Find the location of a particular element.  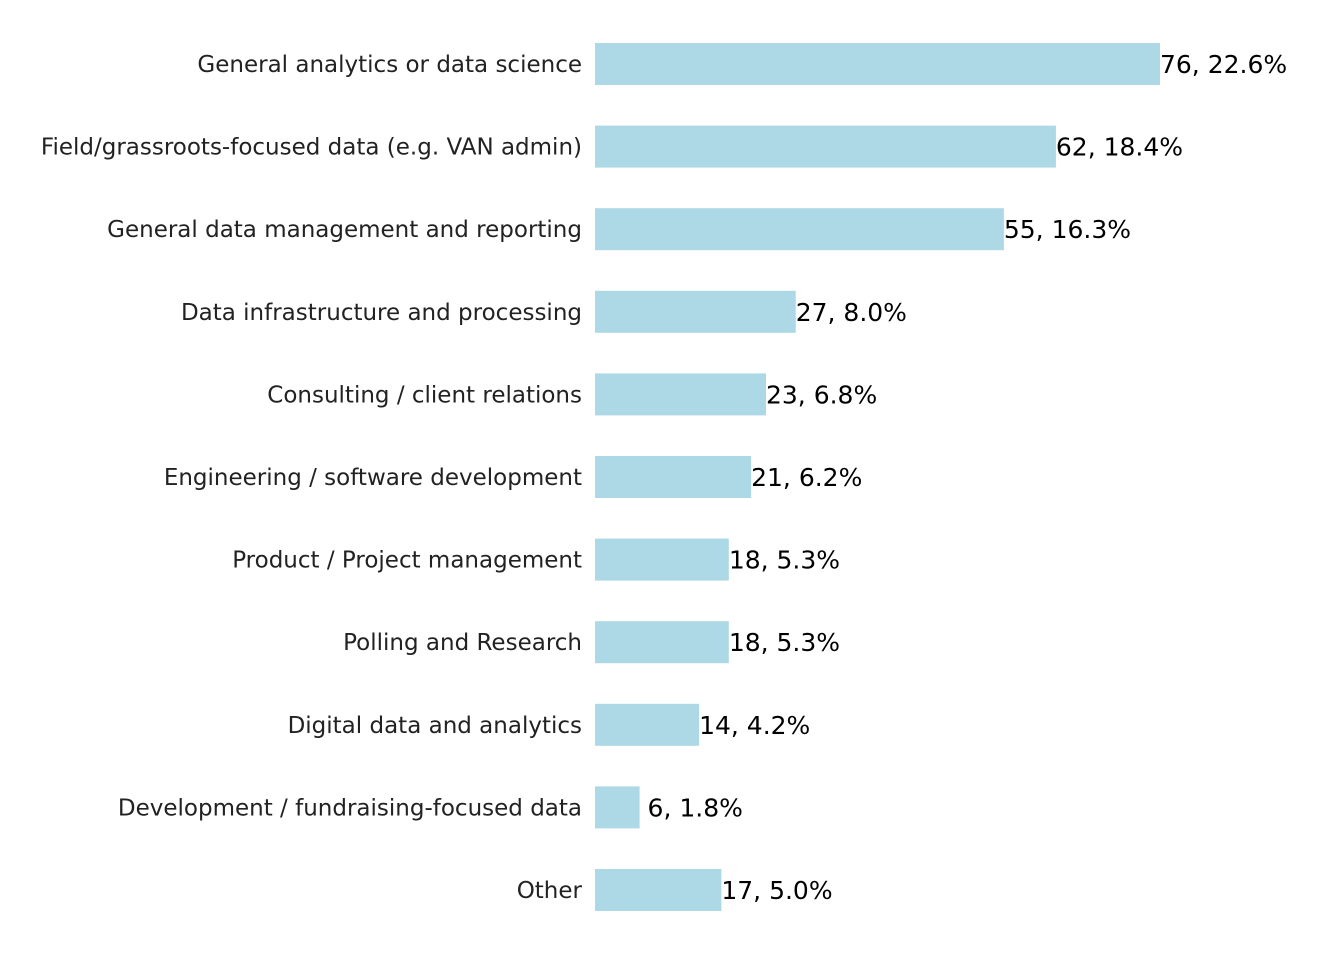

category-label: Consulting / client relations is located at coordinates (424, 395).